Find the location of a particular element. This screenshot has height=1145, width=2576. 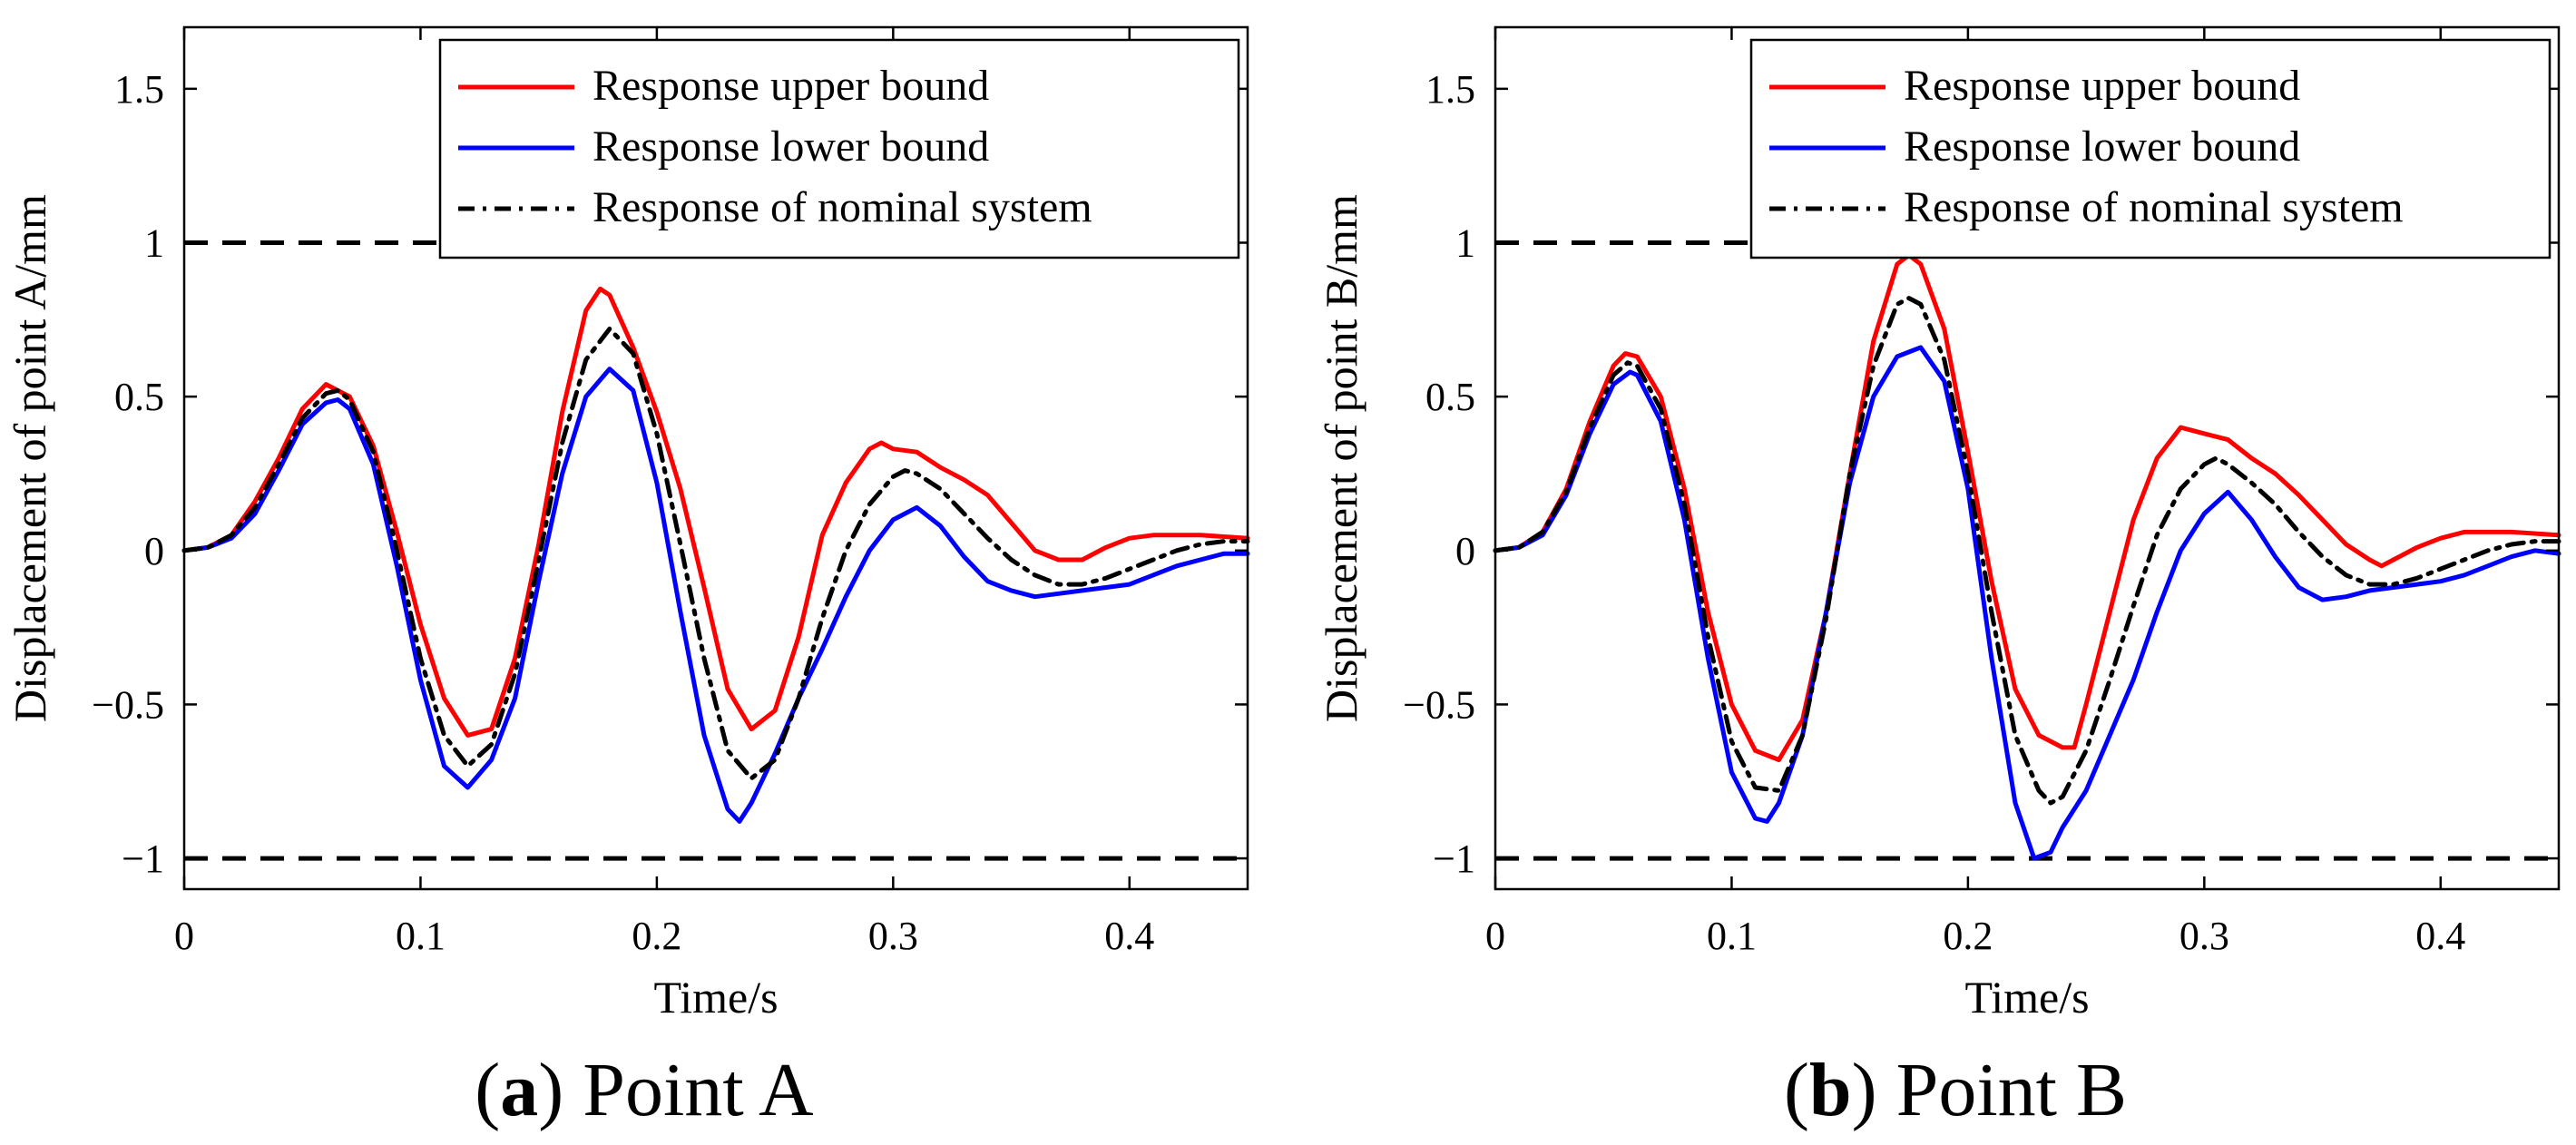

caption-a: (a) Point A is located at coordinates (644, 1090).